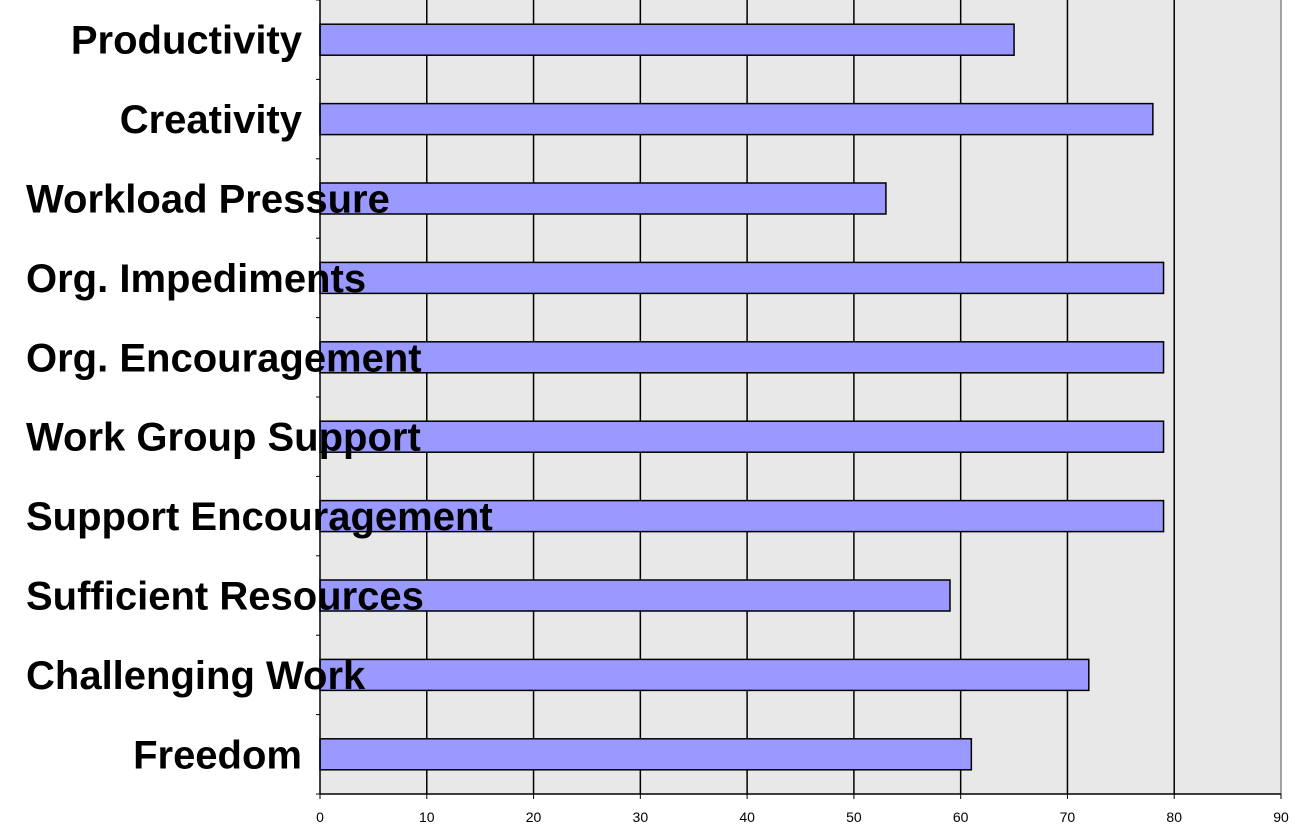 This screenshot has width=1299, height=837. Describe the element at coordinates (217, 755) in the screenshot. I see `category-label: Freedom` at that location.